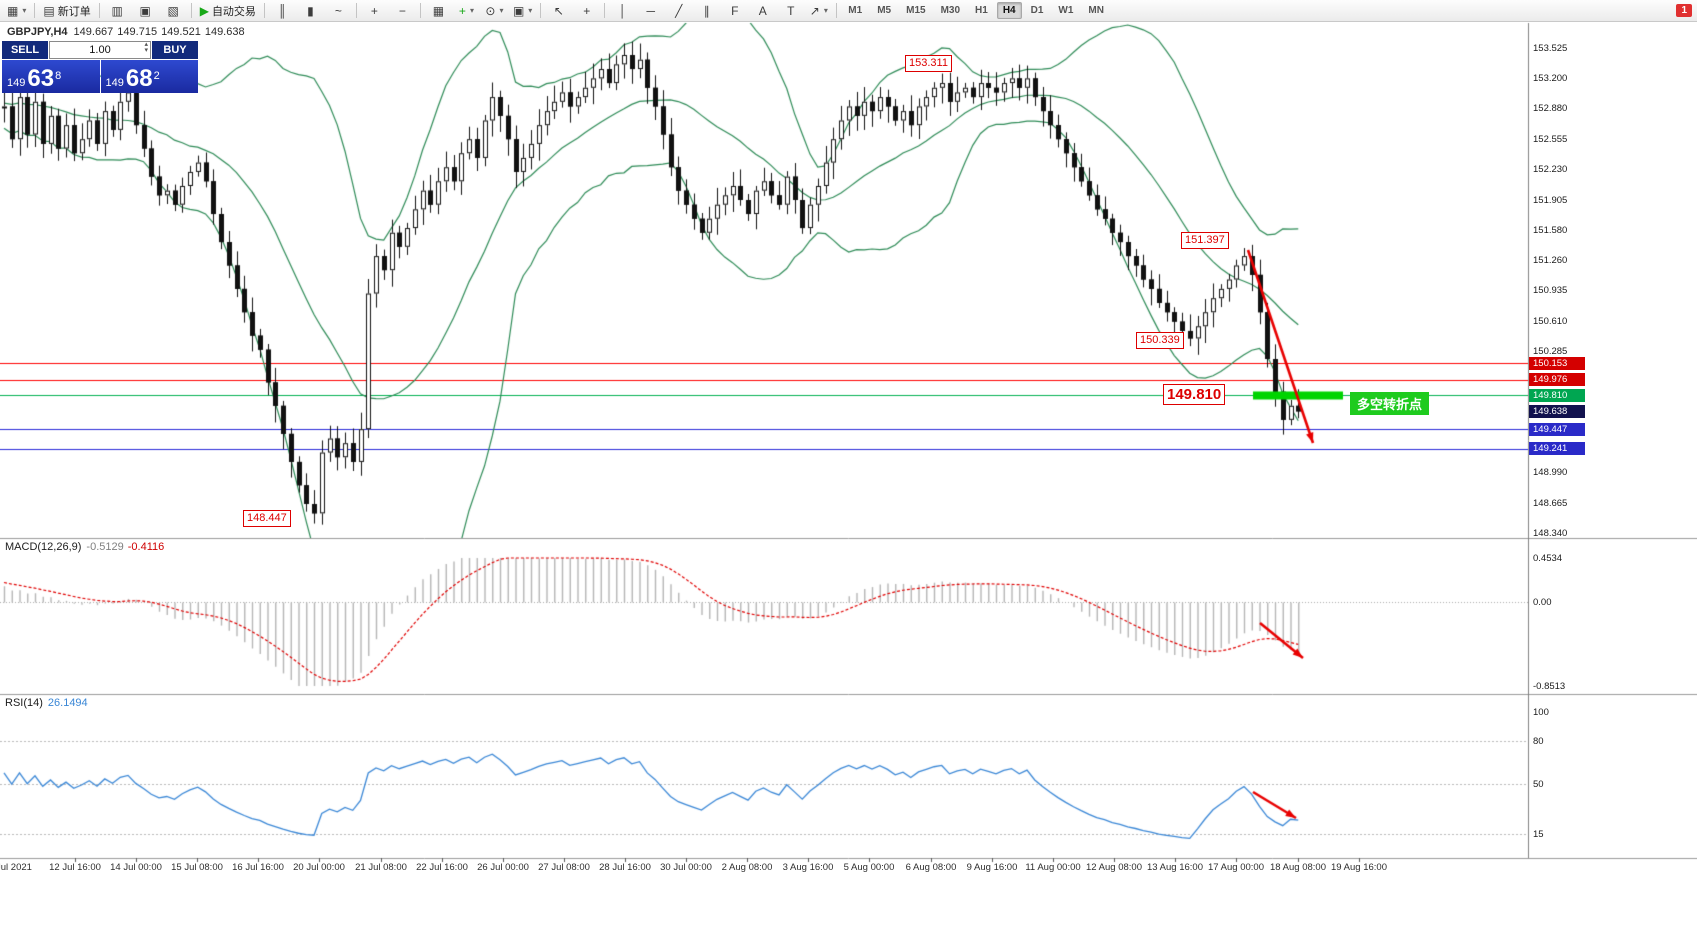 Image resolution: width=1697 pixels, height=941 pixels. Describe the element at coordinates (518, 10) in the screenshot. I see `templates-icon: ▣` at that location.